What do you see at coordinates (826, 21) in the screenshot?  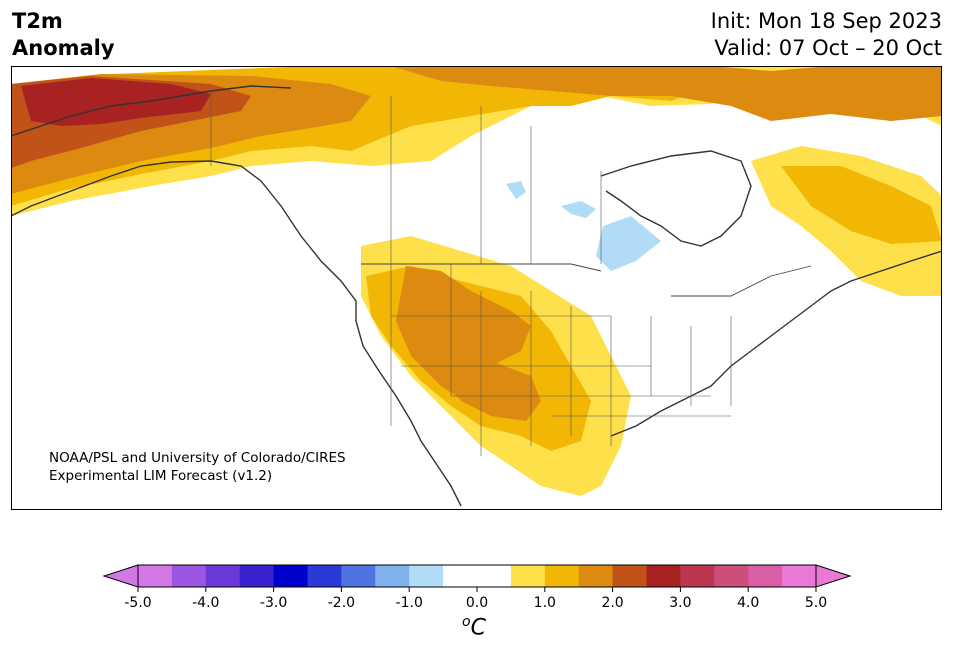 I see `init-date: Init: Mon 18 Sep 2023` at bounding box center [826, 21].